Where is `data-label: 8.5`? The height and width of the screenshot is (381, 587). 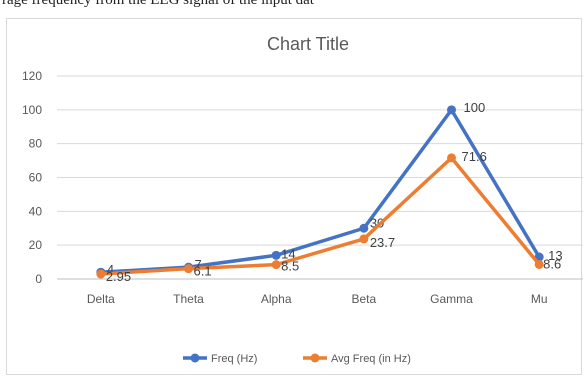
data-label: 8.5 is located at coordinates (290, 266).